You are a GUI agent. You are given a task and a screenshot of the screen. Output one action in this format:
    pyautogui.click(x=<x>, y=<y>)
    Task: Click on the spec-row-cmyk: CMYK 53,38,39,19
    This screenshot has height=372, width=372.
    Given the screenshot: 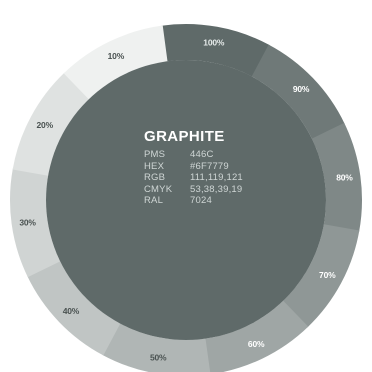 What is the action you would take?
    pyautogui.click(x=193, y=190)
    